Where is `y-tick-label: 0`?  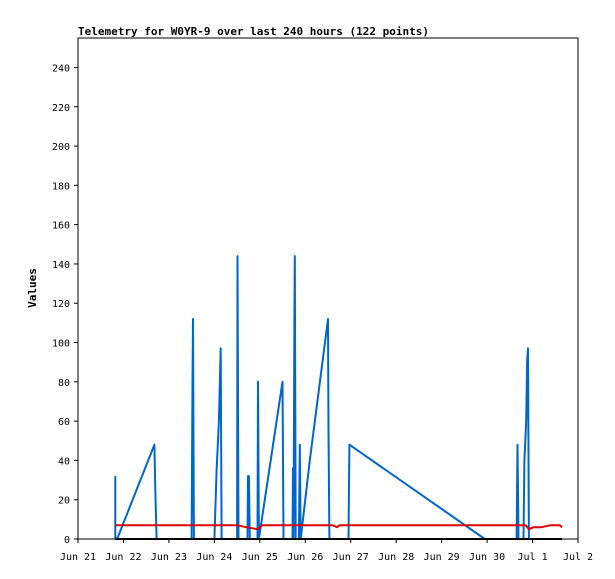
y-tick-label: 0 is located at coordinates (67, 540).